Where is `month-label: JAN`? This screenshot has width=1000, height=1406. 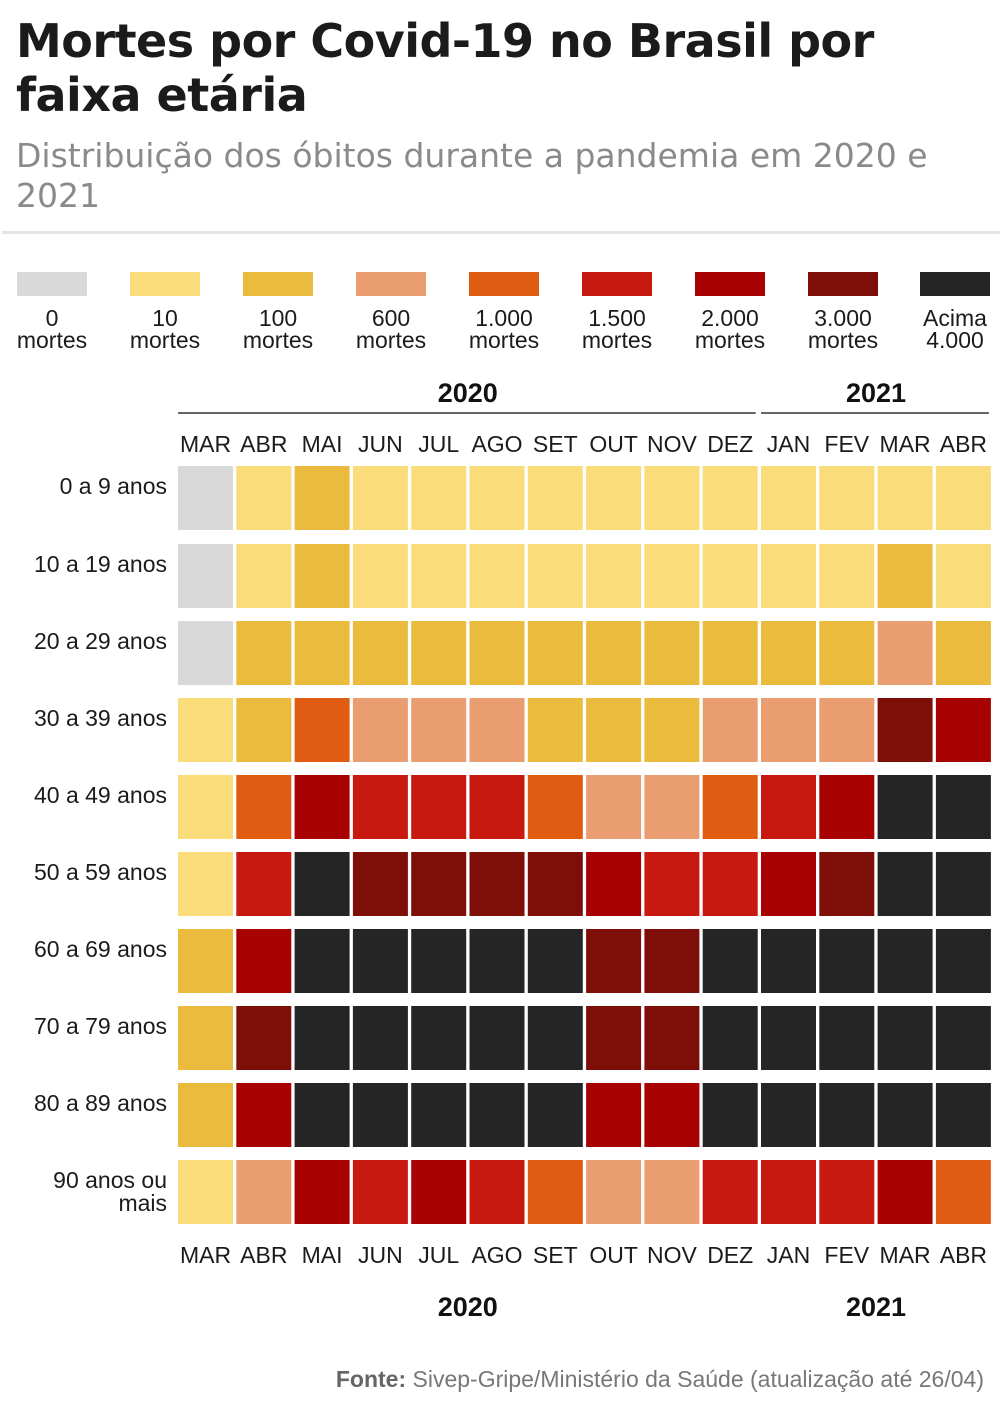
month-label: JAN is located at coordinates (788, 1255).